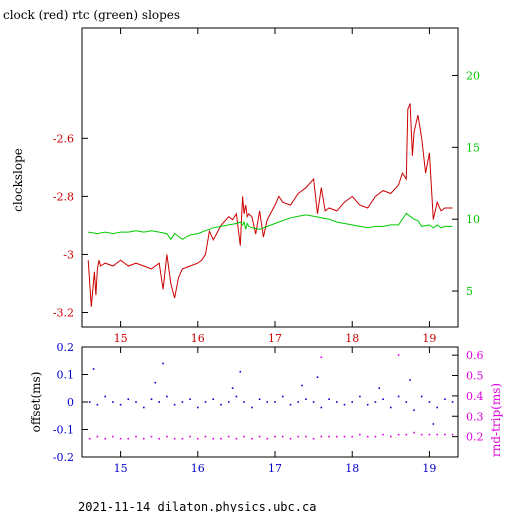 The image size is (512, 512). Describe the element at coordinates (466, 183) in the screenshot. I see `top-right-y-axis: 5 10 15 20` at that location.